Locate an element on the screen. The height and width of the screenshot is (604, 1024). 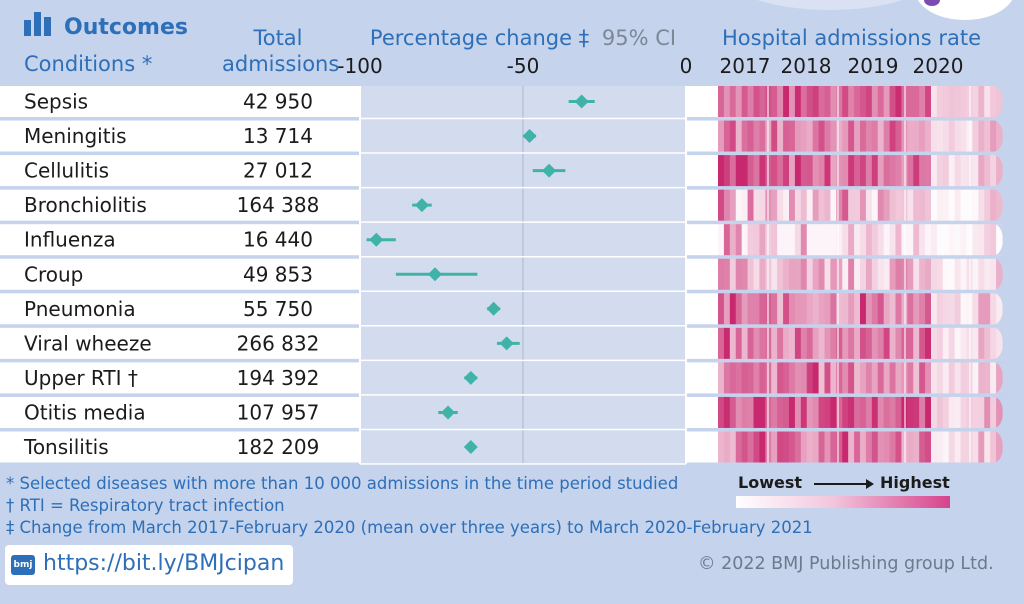
rate-header: Hospital admissions rate is located at coordinates (851, 38).